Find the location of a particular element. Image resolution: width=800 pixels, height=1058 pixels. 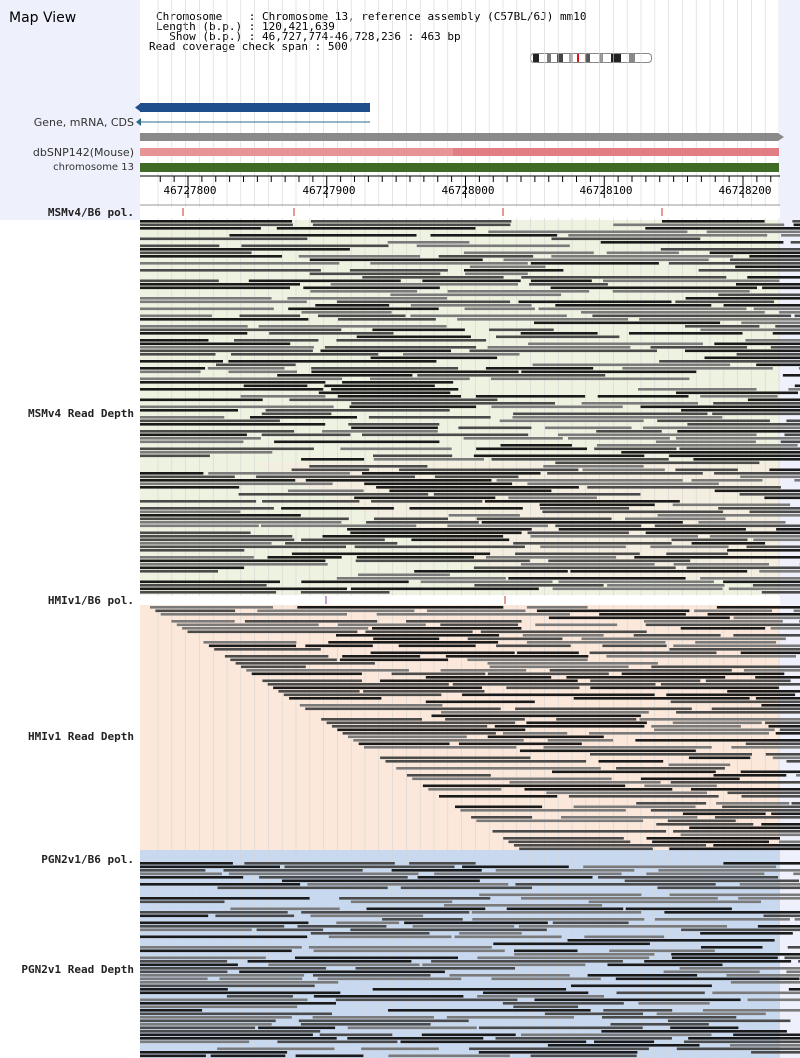

hmi-pol-strip is located at coordinates (460, 600).